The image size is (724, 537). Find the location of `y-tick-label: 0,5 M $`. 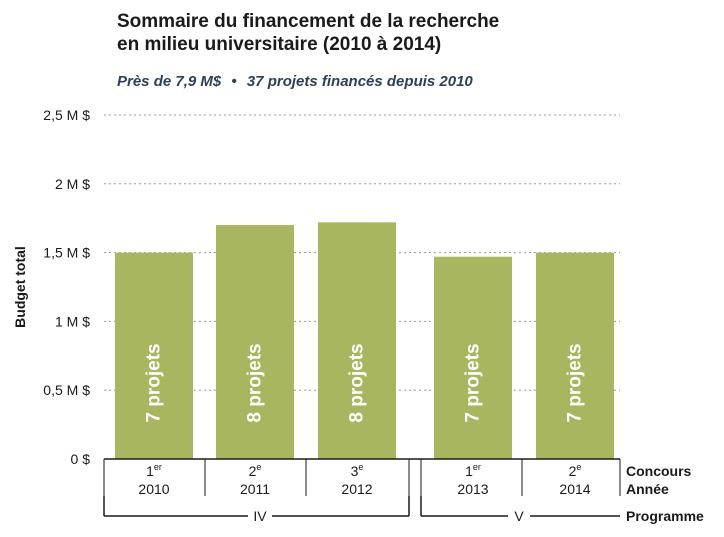

y-tick-label: 0,5 M $ is located at coordinates (66, 390).